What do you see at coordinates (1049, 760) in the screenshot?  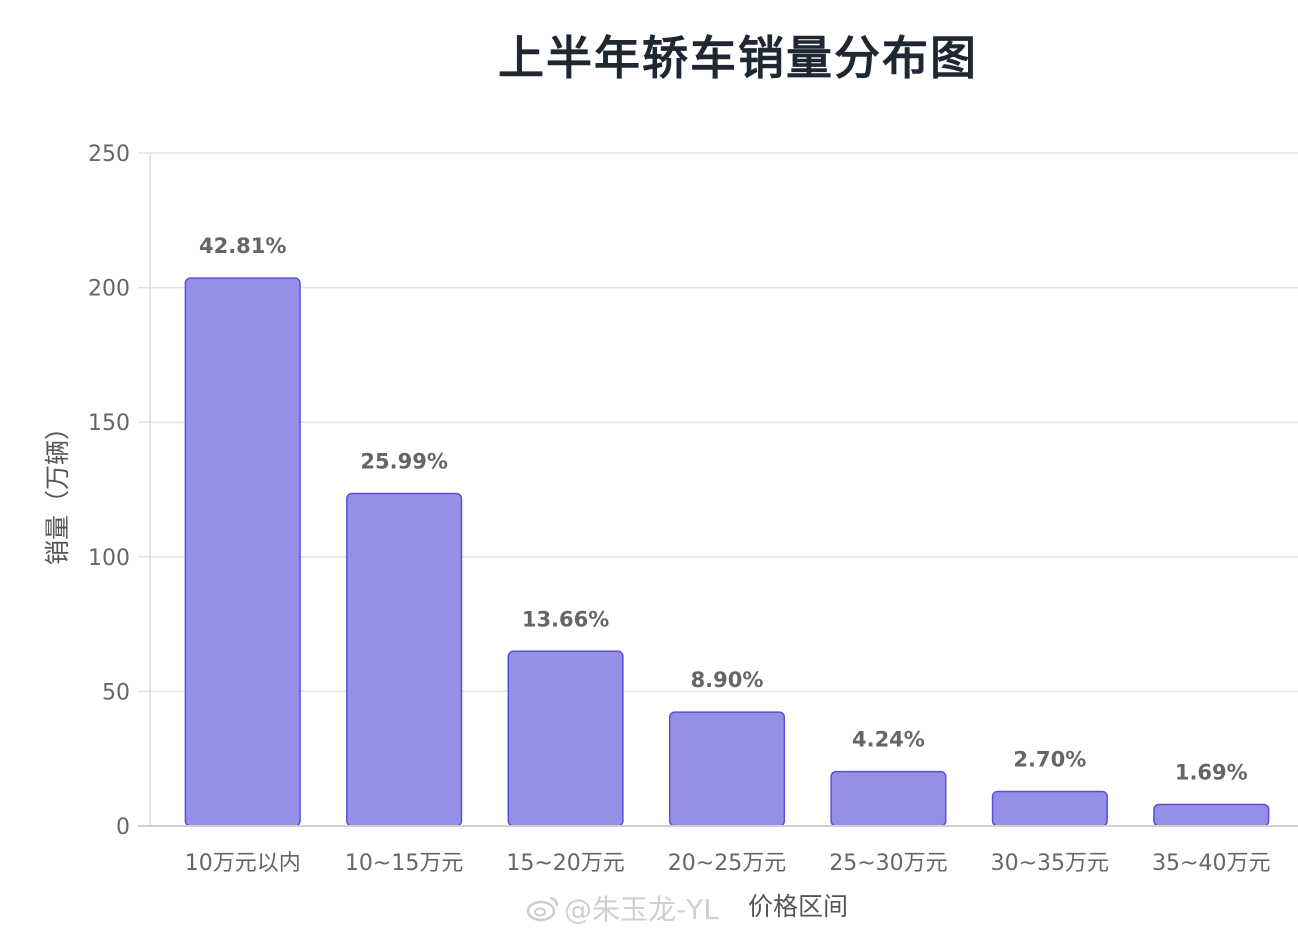 I see `data-label: 2.70%` at bounding box center [1049, 760].